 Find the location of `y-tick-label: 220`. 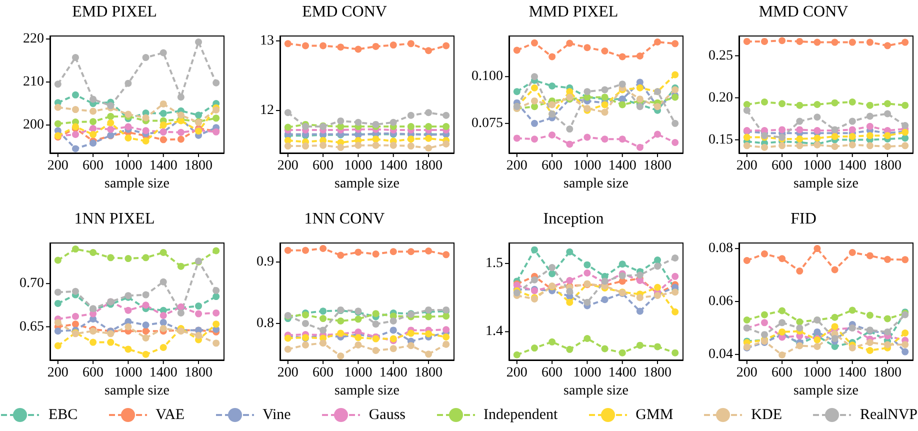

y-tick-label: 220 is located at coordinates (33, 39).